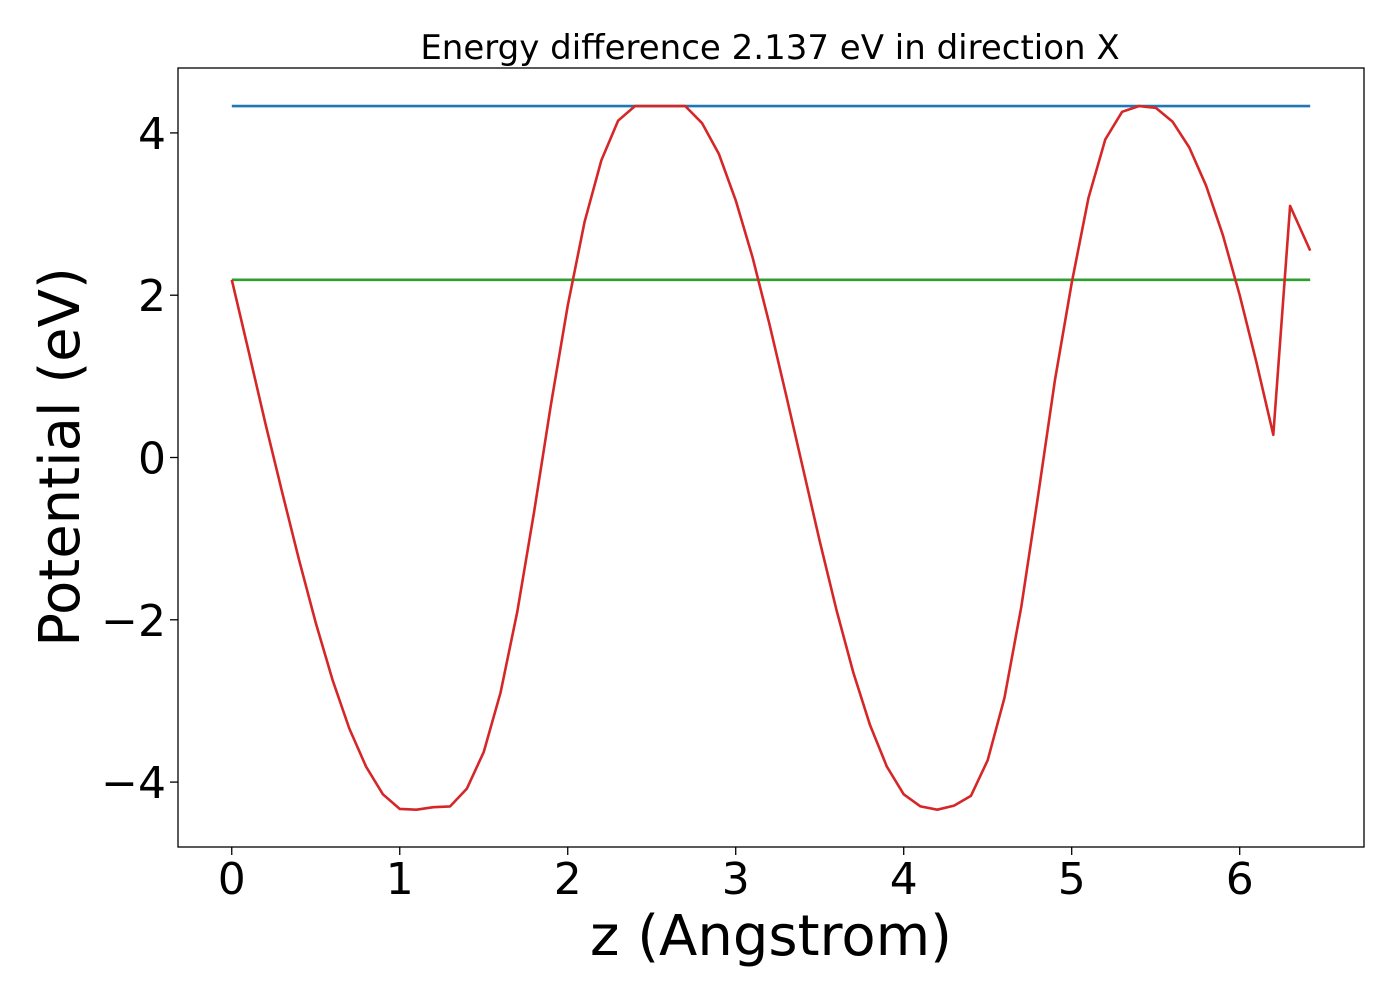  What do you see at coordinates (133, 783) in the screenshot?
I see `y-tick-label: −4` at bounding box center [133, 783].